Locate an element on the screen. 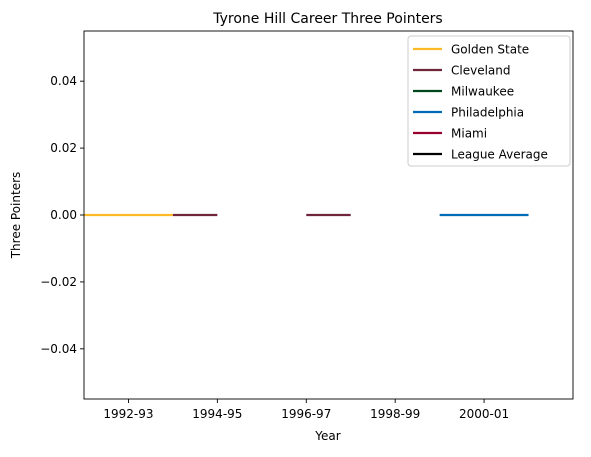 The width and height of the screenshot is (591, 457). y-axis-label: Three Pointers is located at coordinates (16, 216).